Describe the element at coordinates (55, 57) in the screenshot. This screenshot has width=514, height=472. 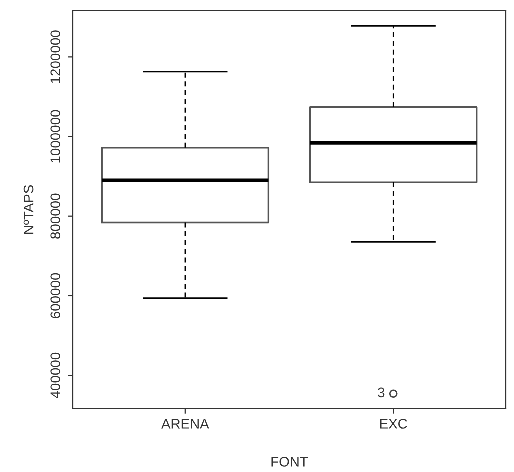
I see `y-tick-label: 1200000` at that location.